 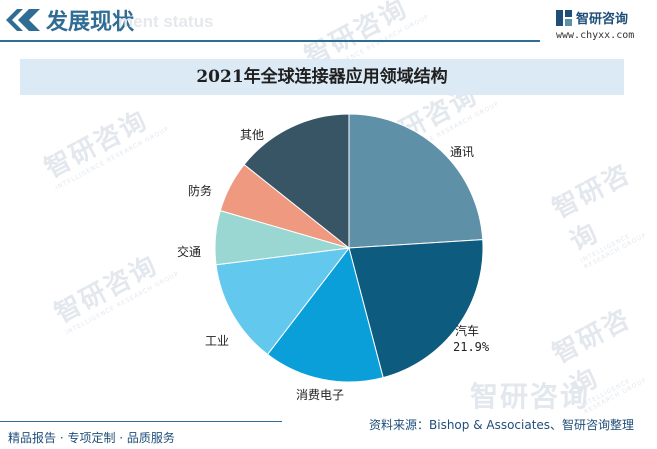 What do you see at coordinates (320, 395) in the screenshot?
I see `slice-label: 消费电子` at bounding box center [320, 395].